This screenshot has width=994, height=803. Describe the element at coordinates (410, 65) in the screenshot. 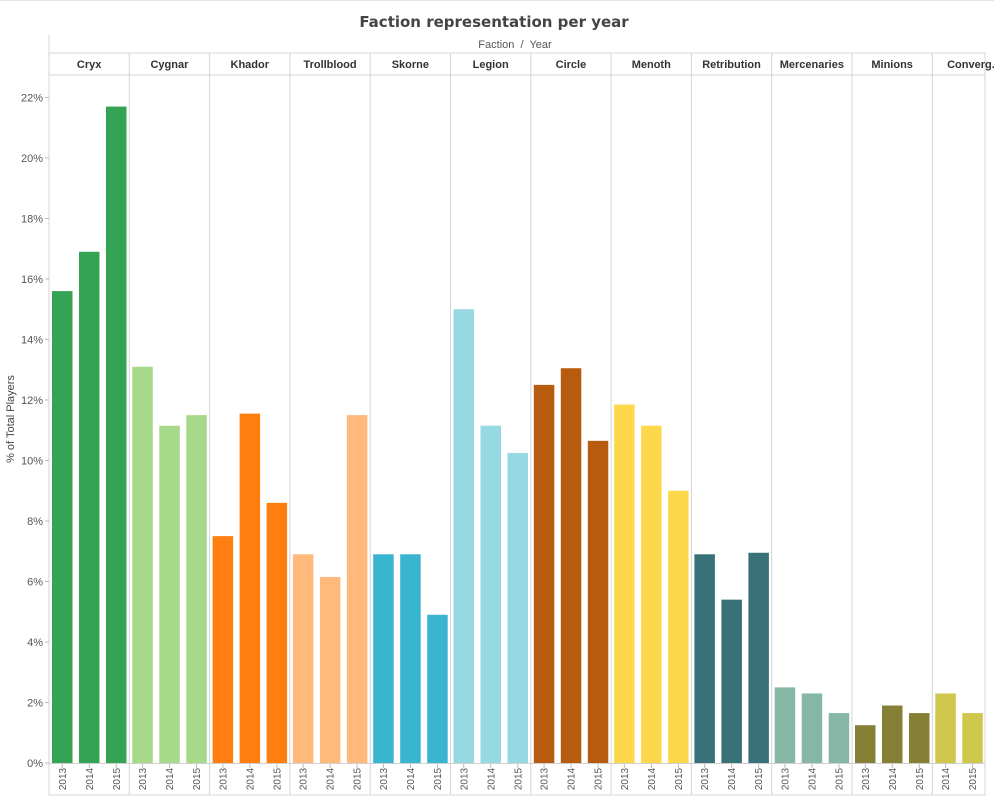

I see `faction-label: Skorne` at that location.